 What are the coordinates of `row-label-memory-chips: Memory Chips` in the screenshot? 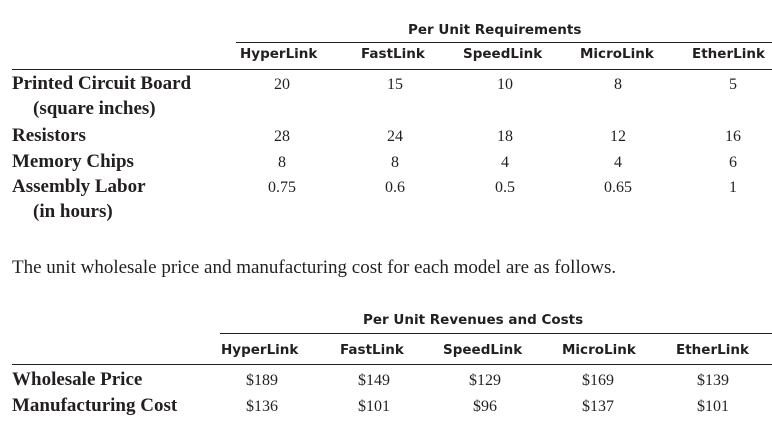 It's located at (73, 161).